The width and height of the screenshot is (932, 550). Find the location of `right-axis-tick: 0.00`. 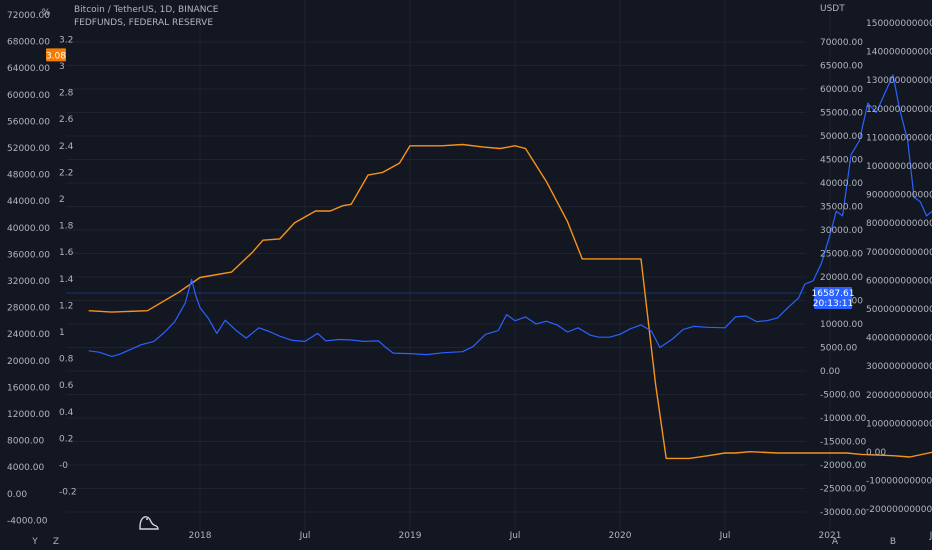

right-axis-tick: 0.00 is located at coordinates (830, 372).